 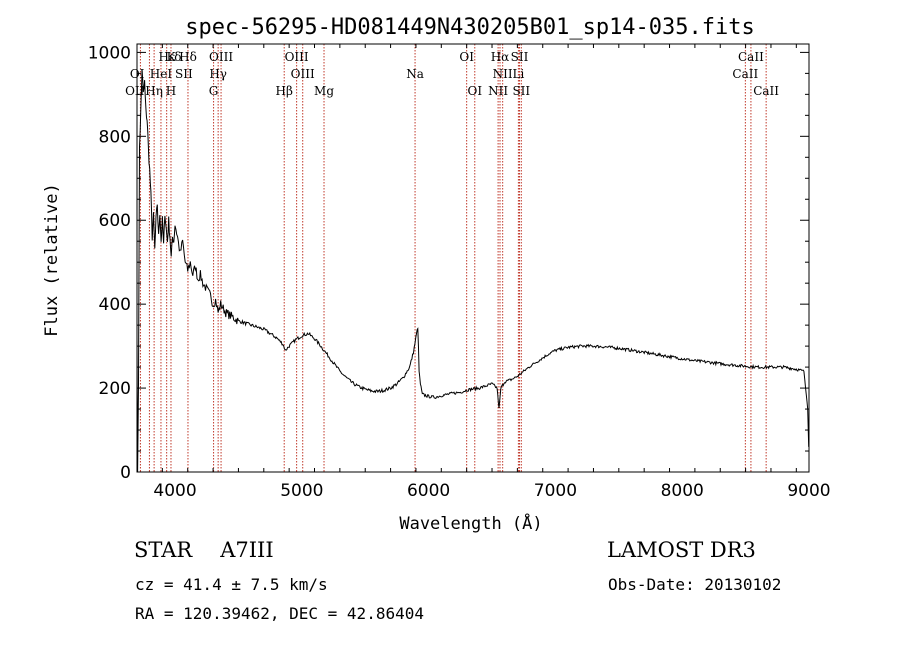 I want to click on x-tick-label: 7000, so click(x=555, y=491).